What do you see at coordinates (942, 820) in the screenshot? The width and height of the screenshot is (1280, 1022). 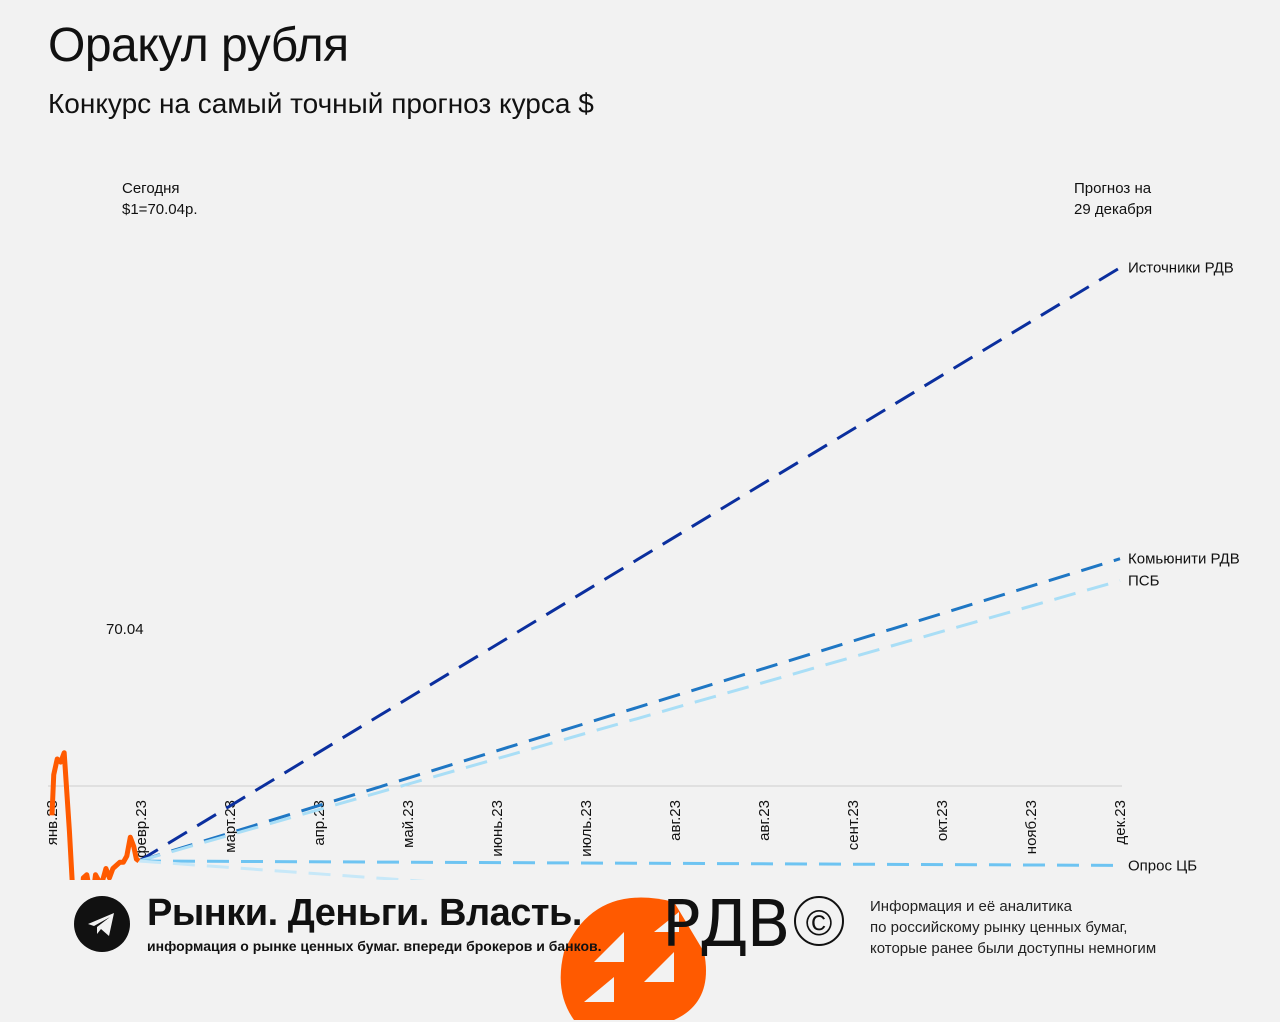 I see `x-tick-label: окт.23` at bounding box center [942, 820].